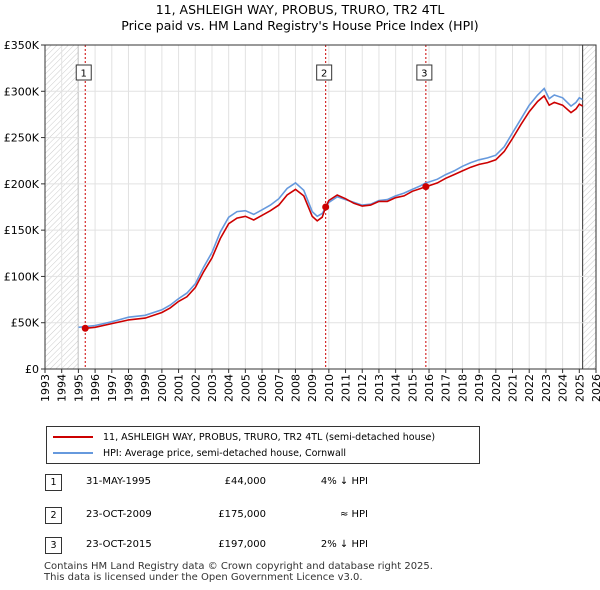 This screenshot has height=590, width=600. Describe the element at coordinates (32, 369) in the screenshot. I see `y-tick-label: £0` at that location.